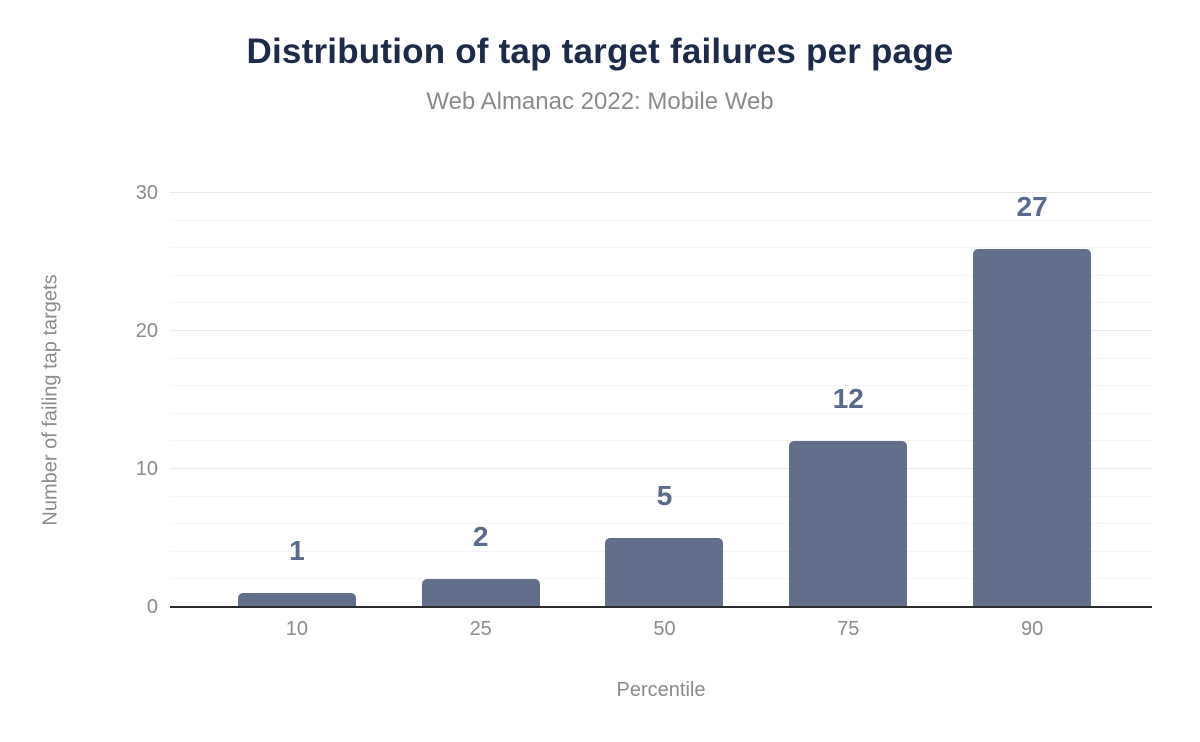 This screenshot has height=742, width=1200. Describe the element at coordinates (1032, 206) in the screenshot. I see `bar-value-label: 27` at that location.